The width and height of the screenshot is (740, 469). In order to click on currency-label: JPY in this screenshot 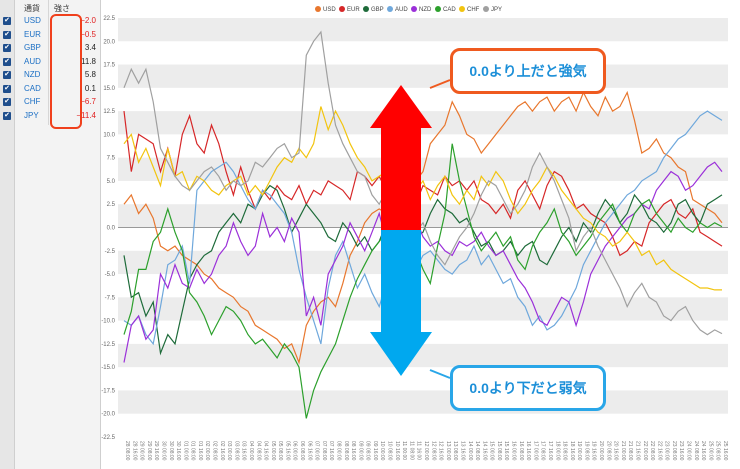, I will do `click(31, 115)`.